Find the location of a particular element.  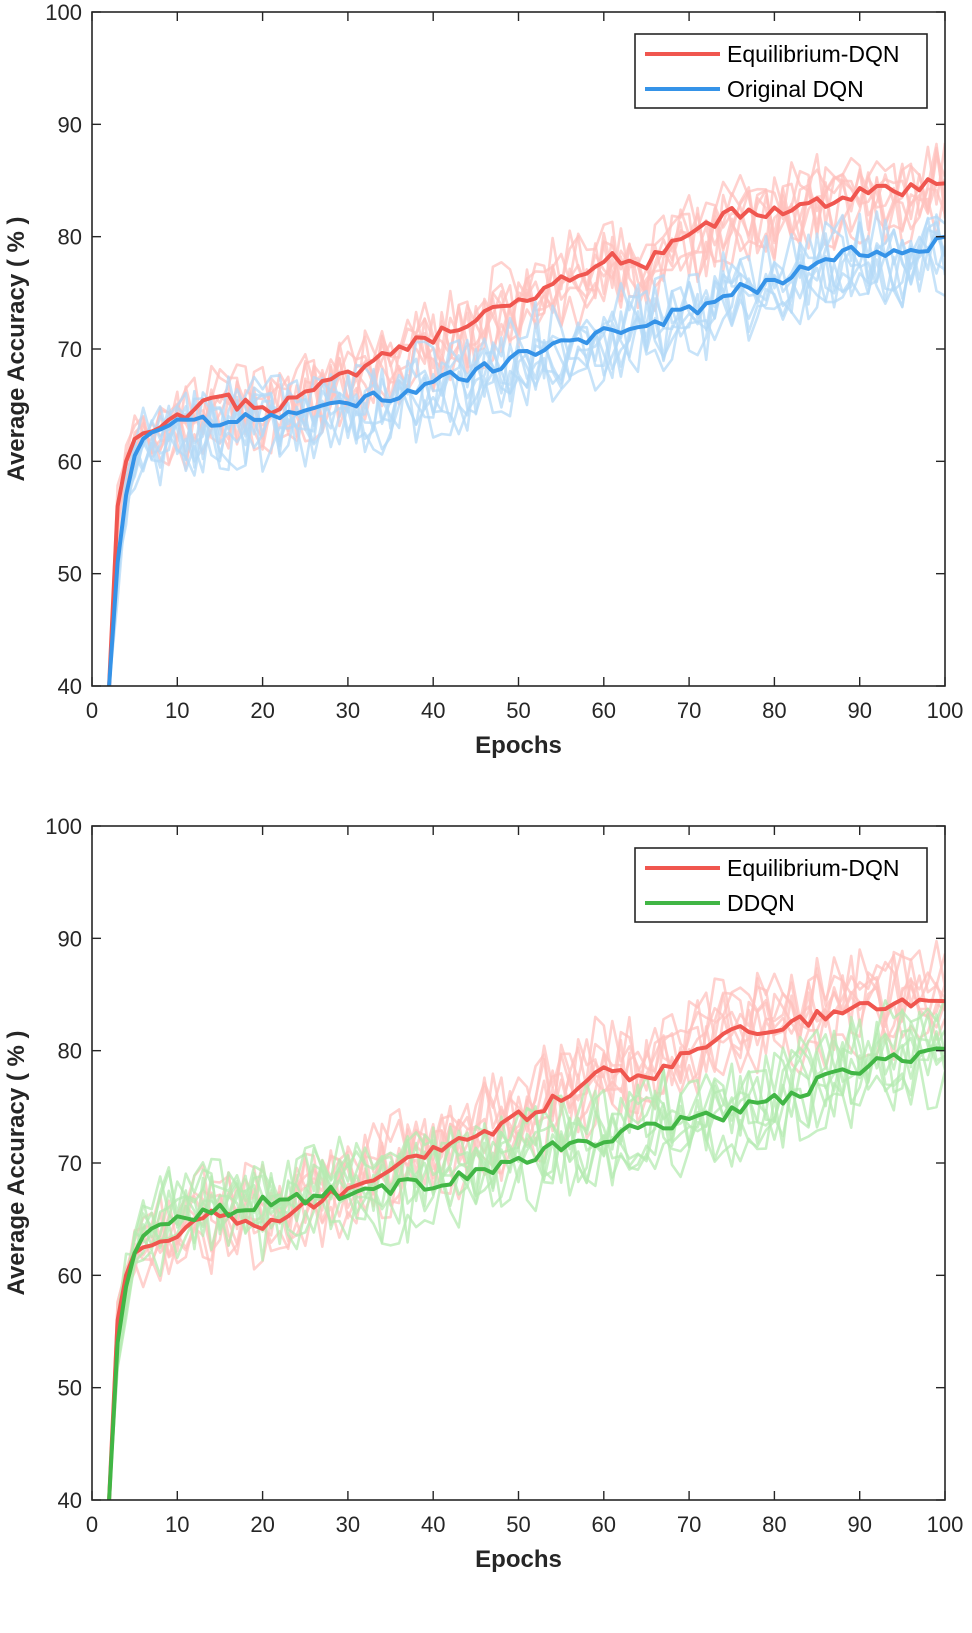

legend-label: DDQN is located at coordinates (761, 903).